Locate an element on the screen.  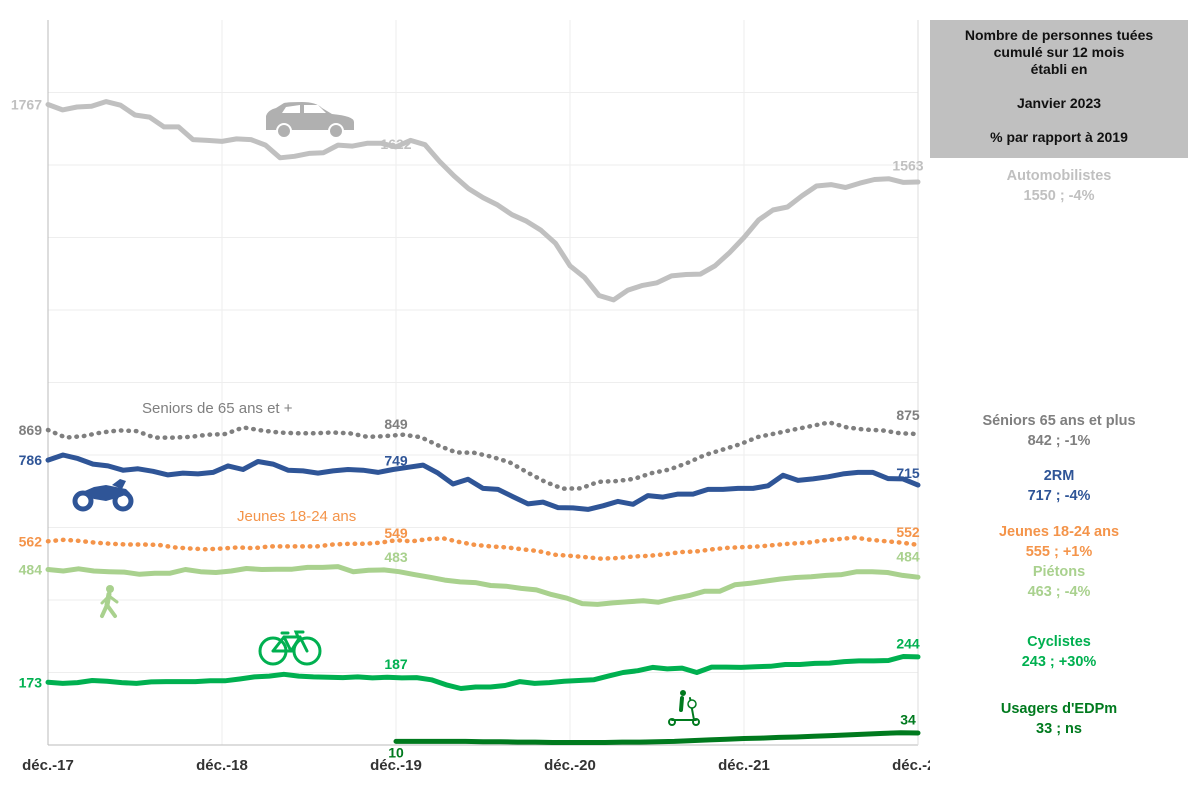
data-label-auto: 1622 is located at coordinates (395, 144).